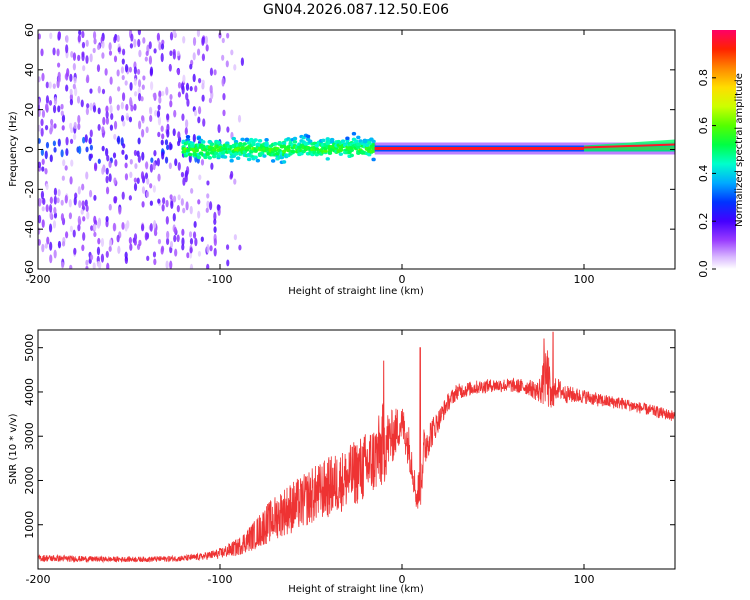 The width and height of the screenshot is (750, 600). I want to click on spectrogram-xtick-label: -200, so click(38, 279).